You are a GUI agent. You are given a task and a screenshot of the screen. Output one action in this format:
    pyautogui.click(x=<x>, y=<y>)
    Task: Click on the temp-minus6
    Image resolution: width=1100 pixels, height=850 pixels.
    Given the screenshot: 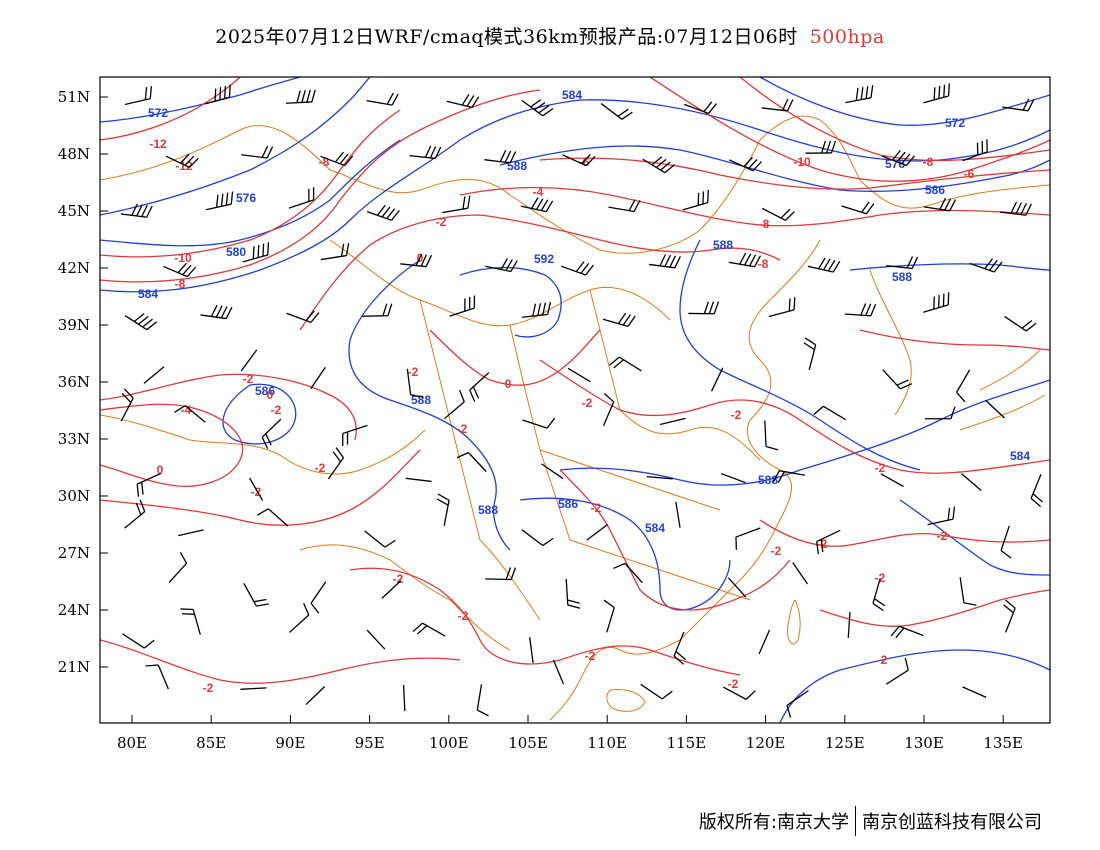 What is the action you would take?
    pyautogui.click(x=794, y=173)
    